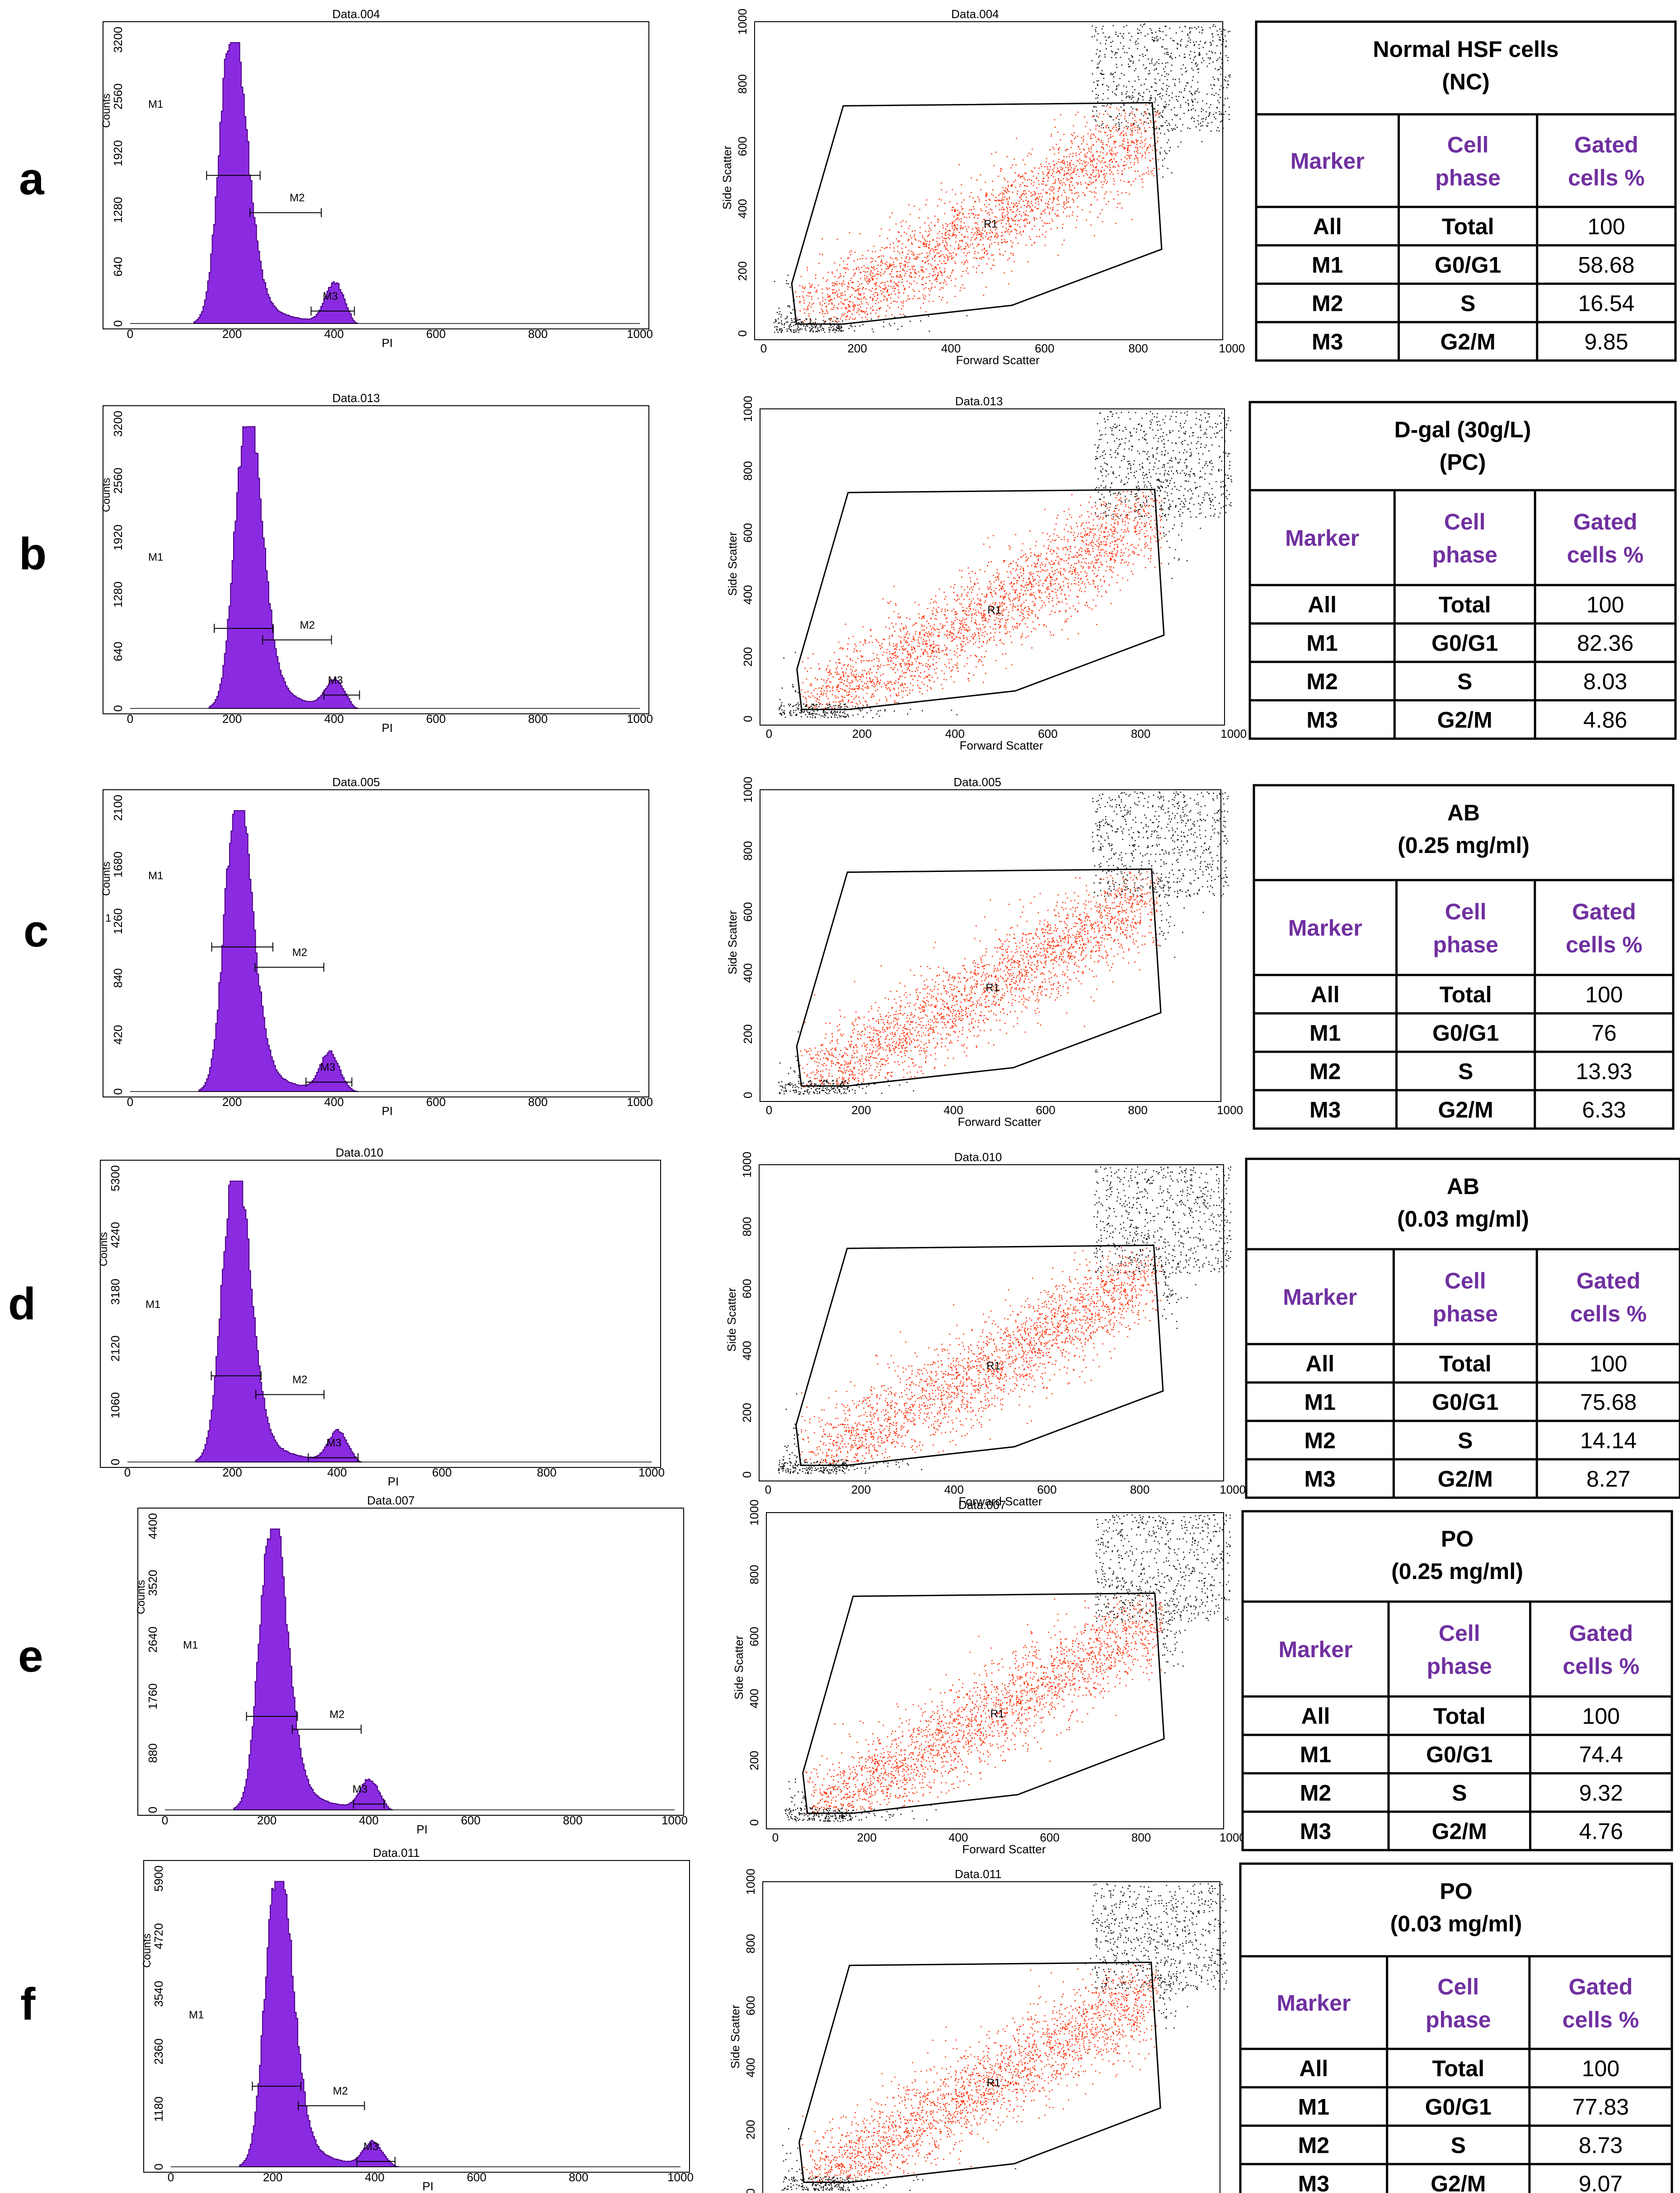 The image size is (1680, 2193). I want to click on histogram-bars, so click(313, 1669).